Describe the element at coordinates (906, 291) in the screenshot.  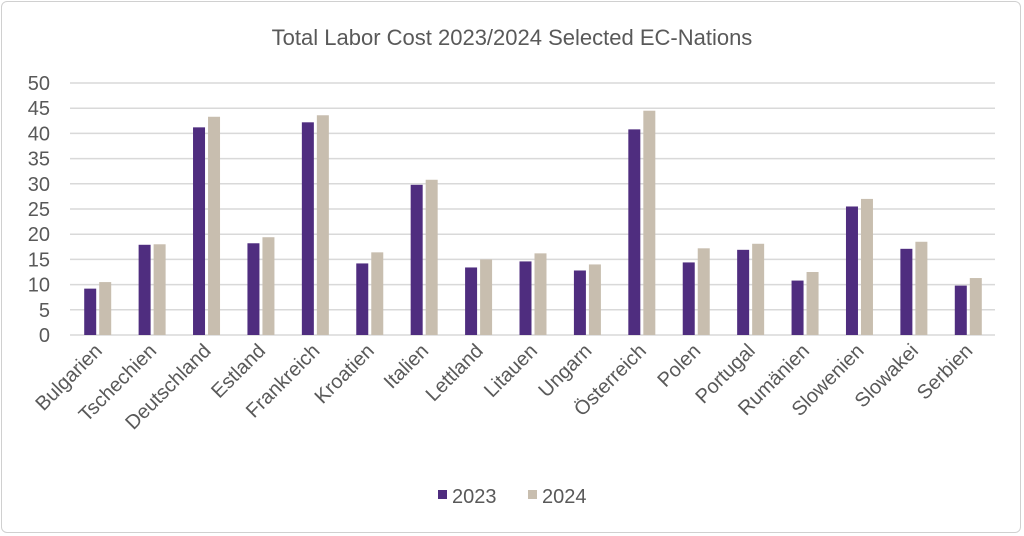
I see `bar-2023-Slowakei` at that location.